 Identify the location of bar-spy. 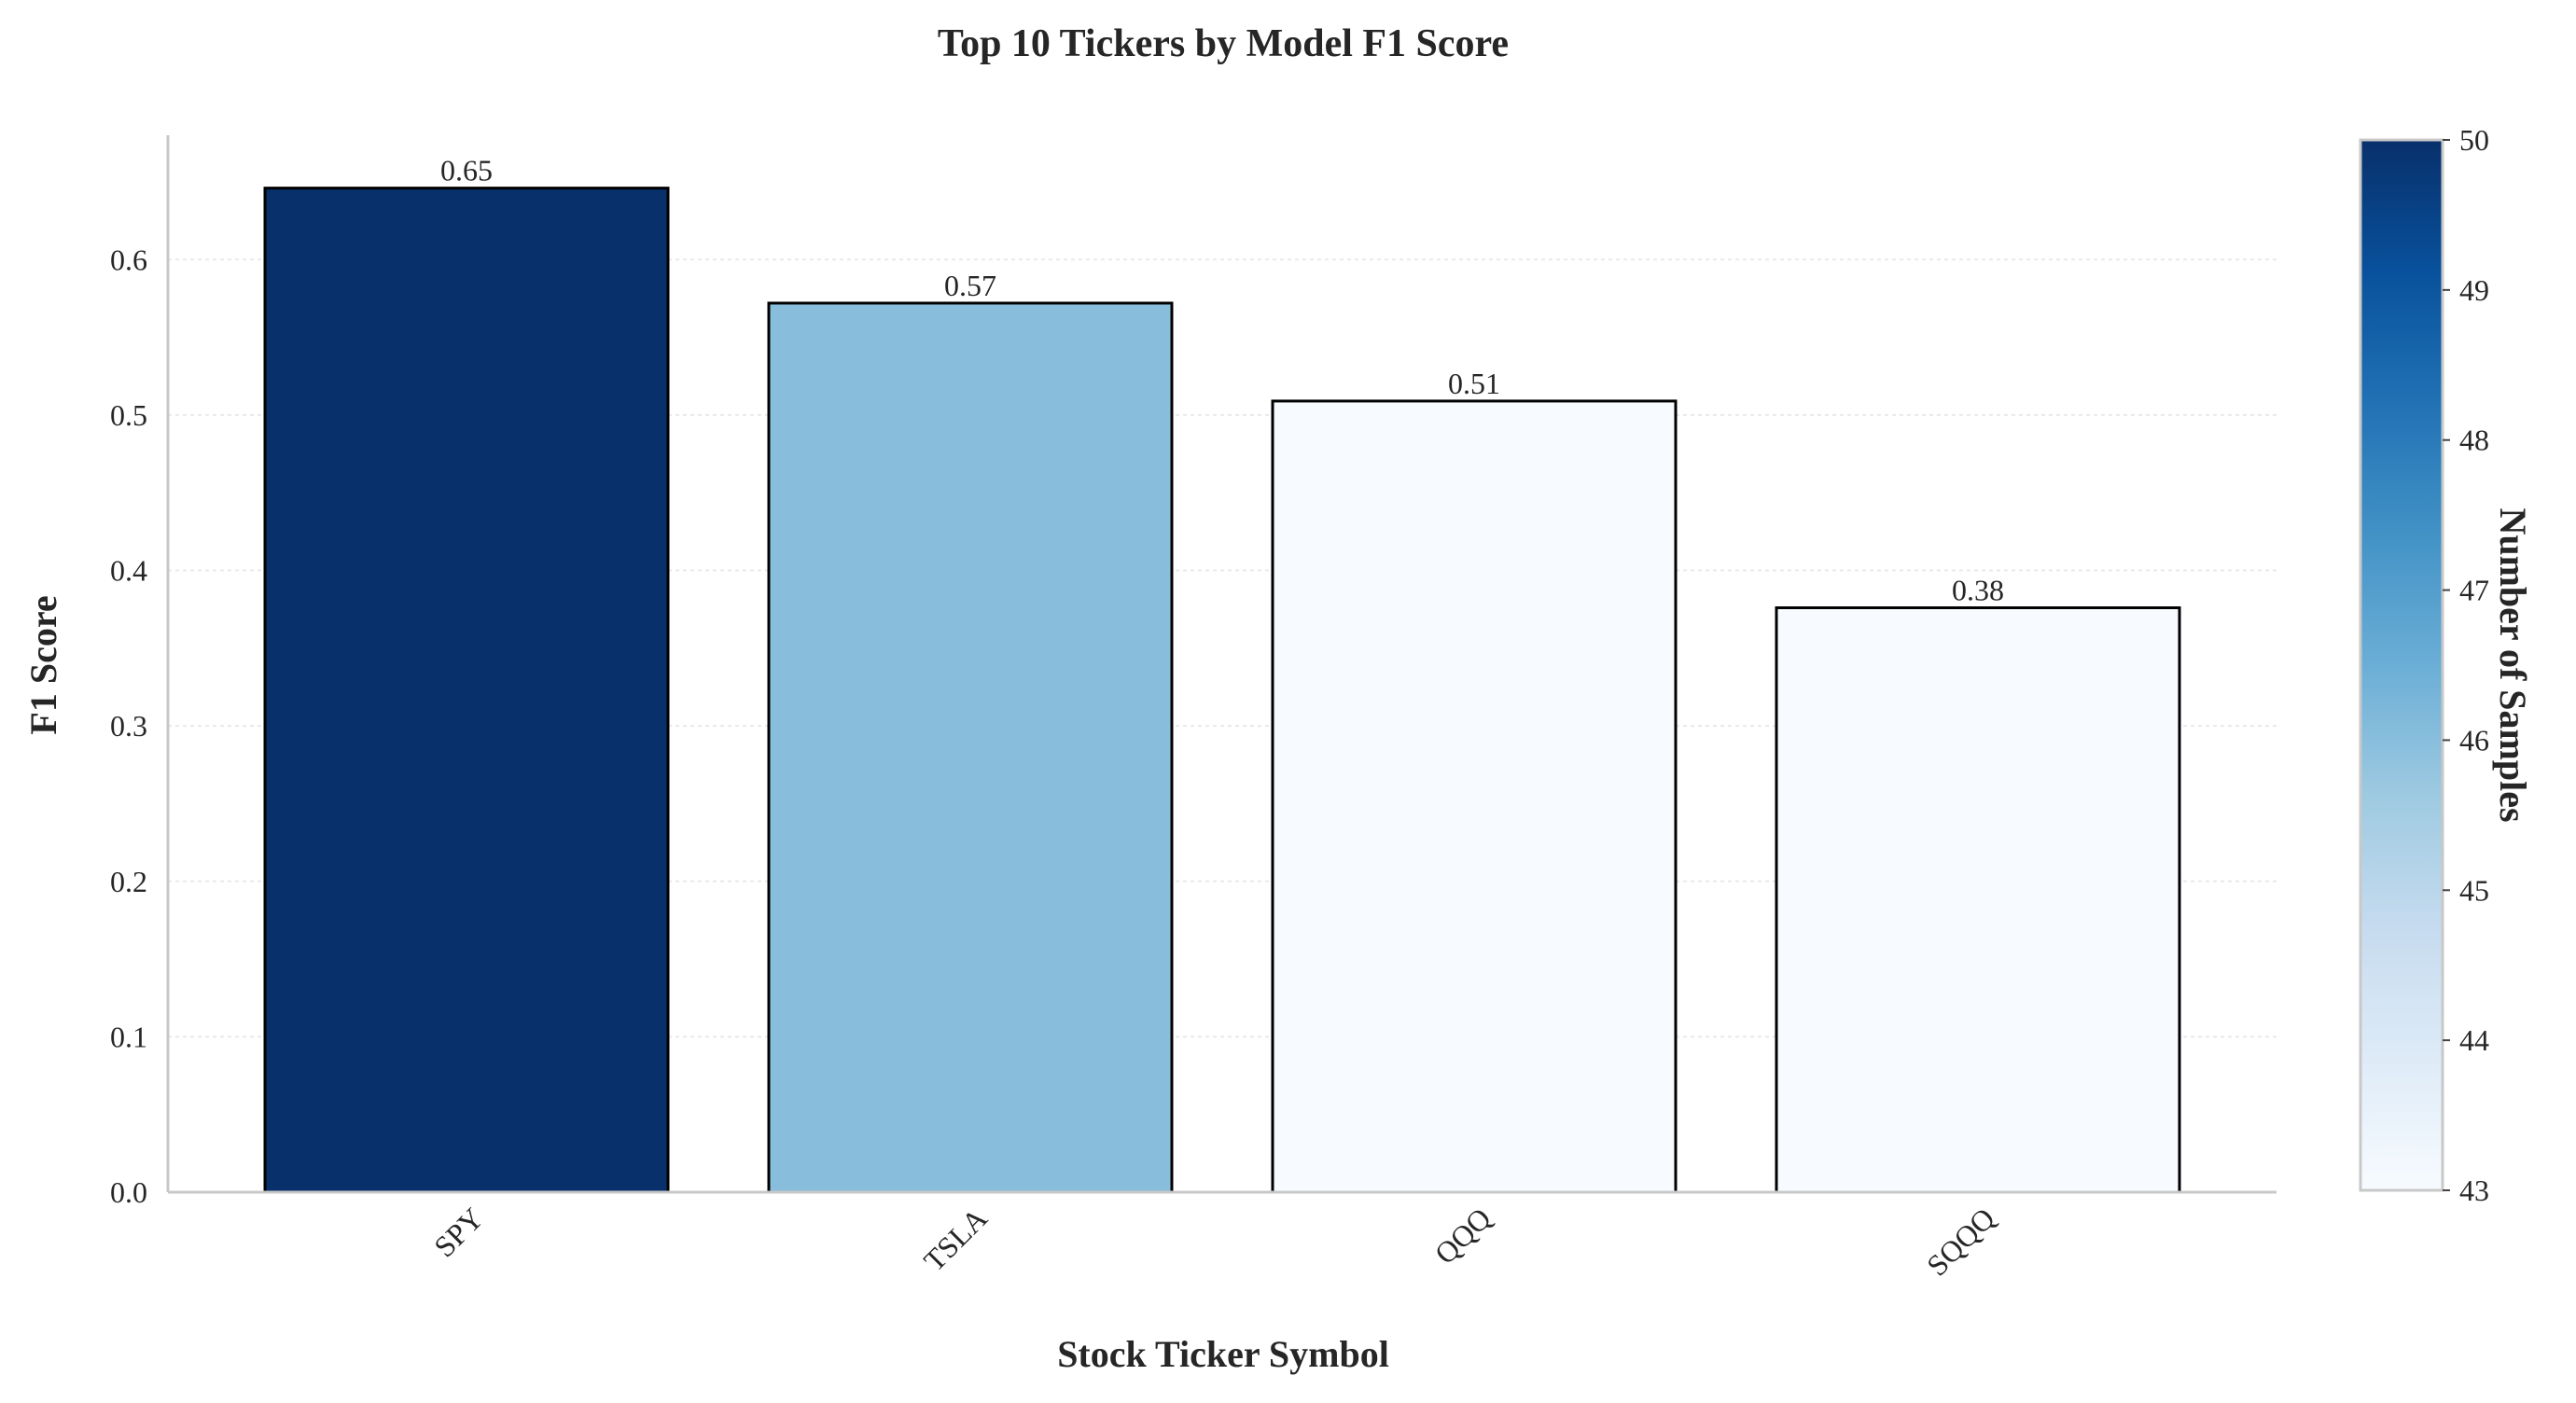
(466, 690).